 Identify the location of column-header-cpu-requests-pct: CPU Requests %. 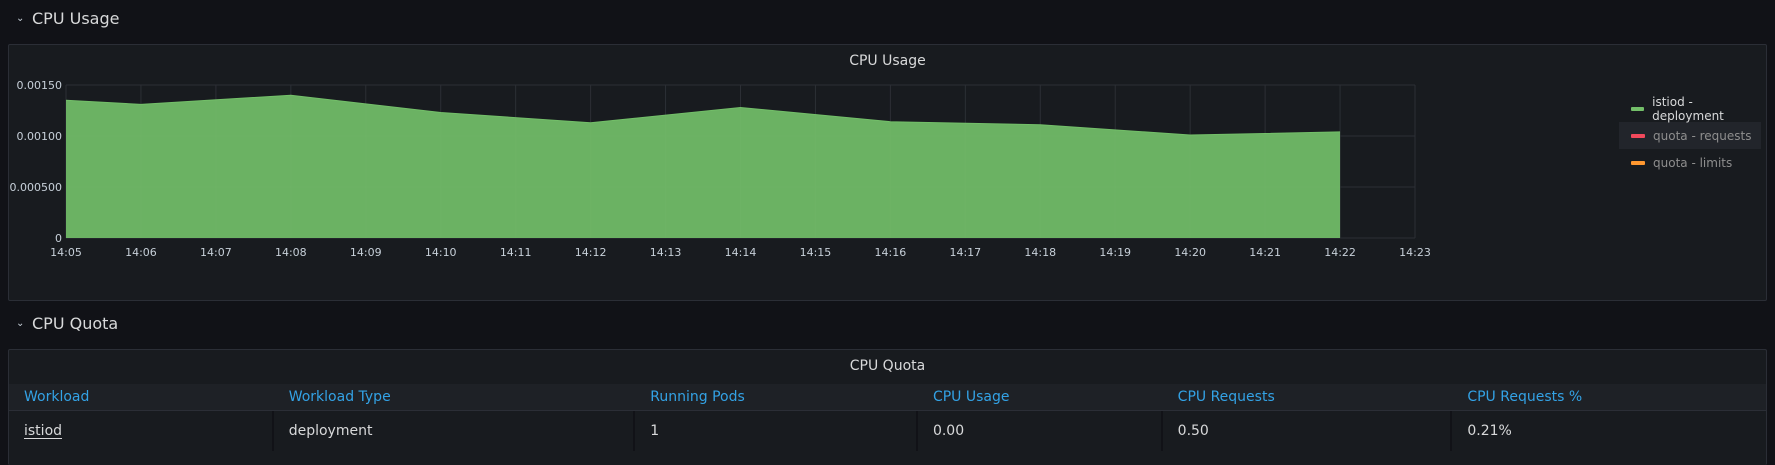
(1525, 397).